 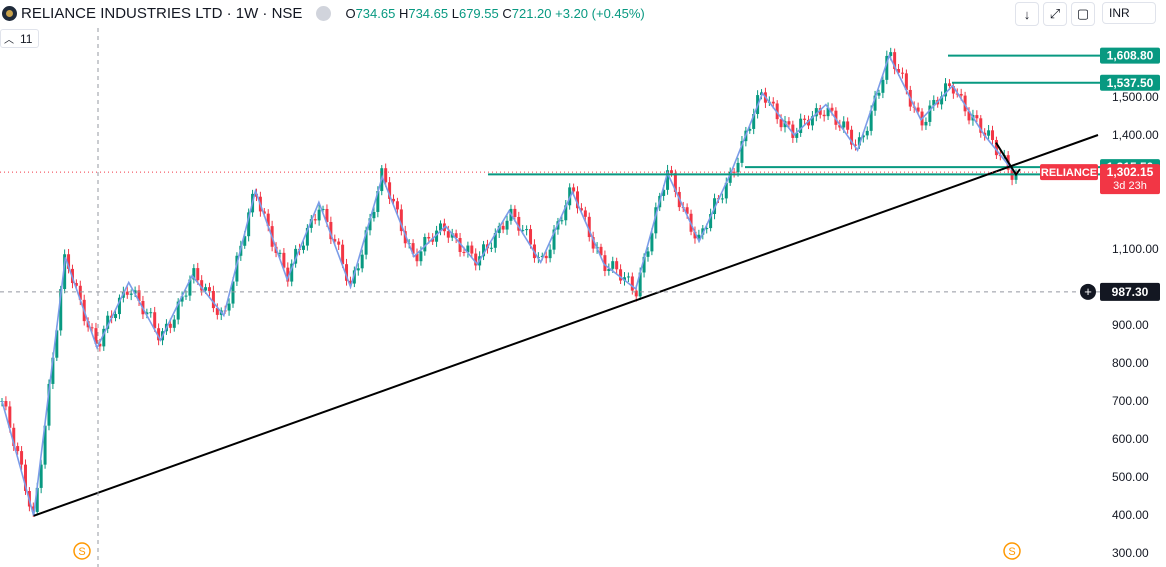 I want to click on eye-icon, so click(x=324, y=13).